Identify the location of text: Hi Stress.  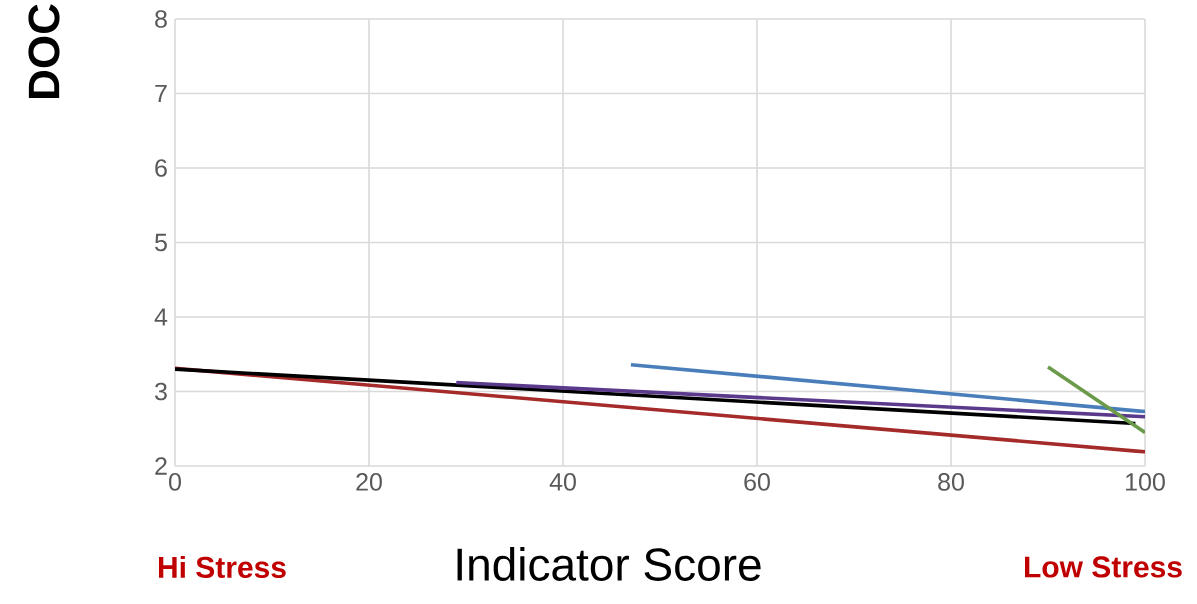
(222, 566).